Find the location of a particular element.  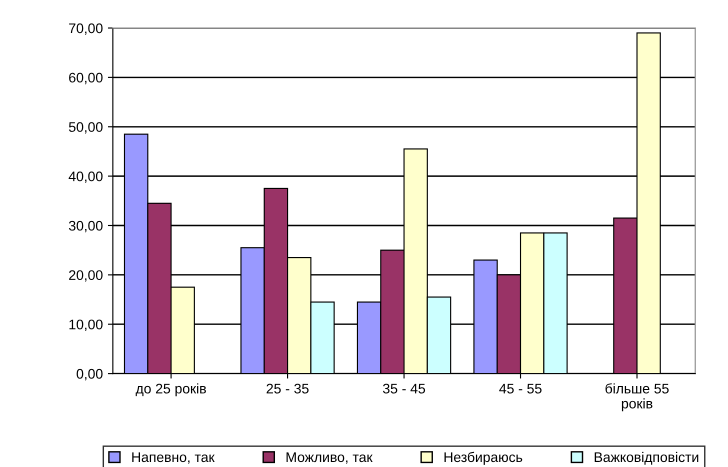

x-tick-label: 25 - 35 is located at coordinates (287, 389).